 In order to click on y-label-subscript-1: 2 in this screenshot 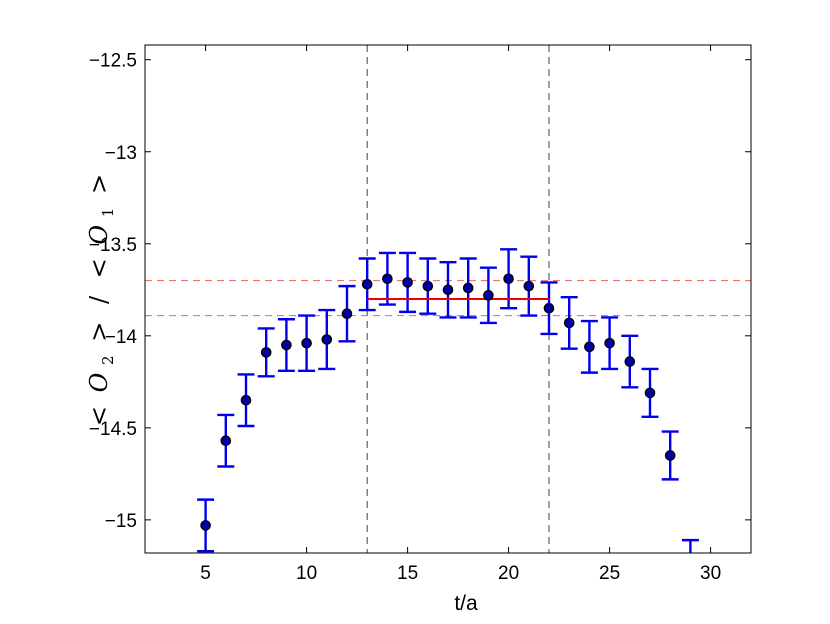, I will do `click(108, 360)`.